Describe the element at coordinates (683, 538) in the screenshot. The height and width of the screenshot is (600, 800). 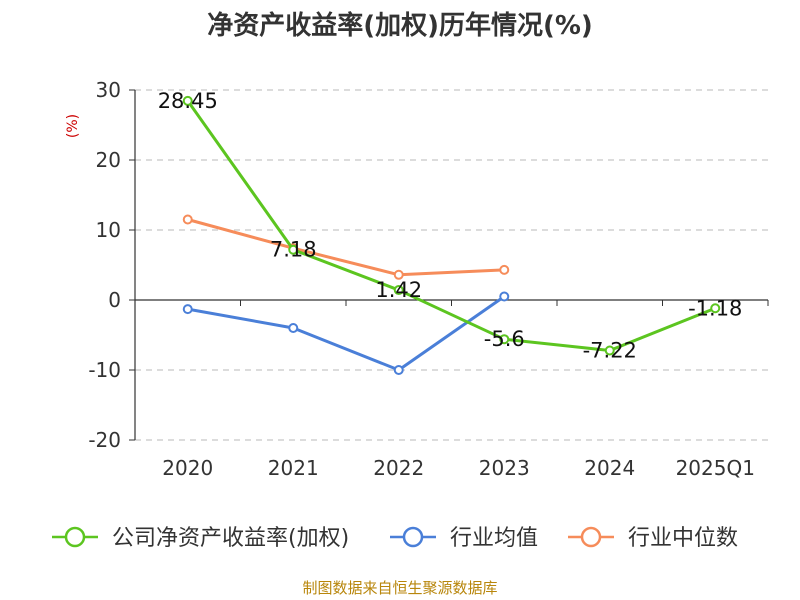
I see `legend-label: 行业中位数` at that location.